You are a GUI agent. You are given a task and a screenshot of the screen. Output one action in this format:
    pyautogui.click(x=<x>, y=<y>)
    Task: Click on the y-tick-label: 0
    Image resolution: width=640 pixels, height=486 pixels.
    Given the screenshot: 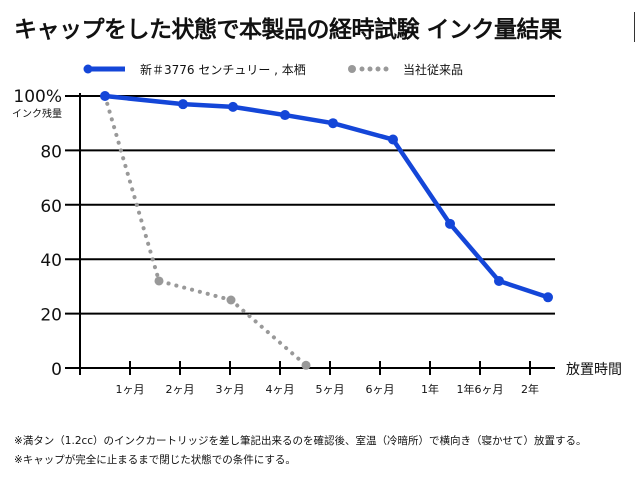 What is the action you would take?
    pyautogui.click(x=56, y=370)
    